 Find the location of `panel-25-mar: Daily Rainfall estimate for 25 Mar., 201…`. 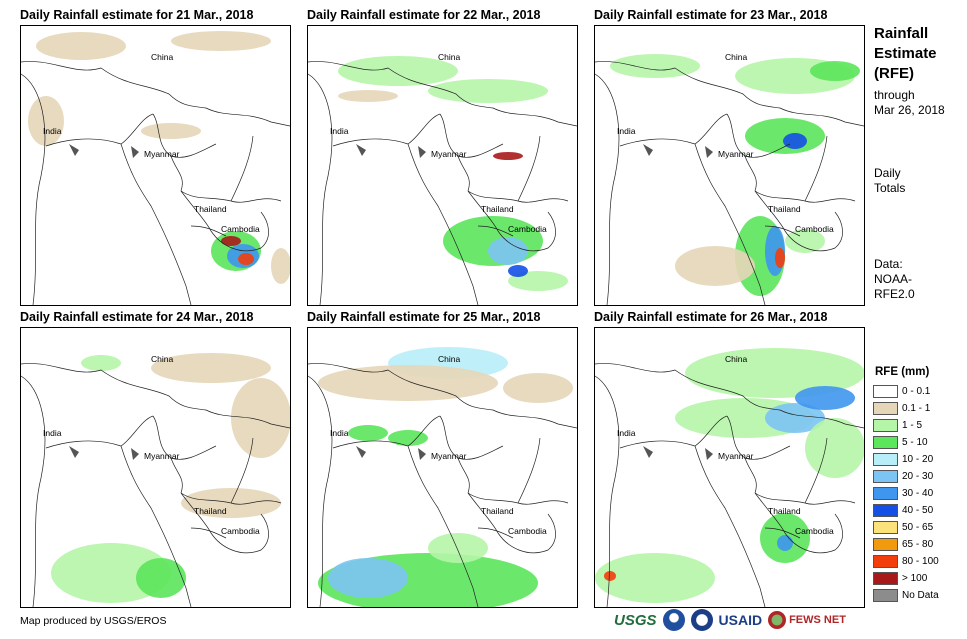

panel-25-mar: Daily Rainfall estimate for 25 Mar., 201… is located at coordinates (450, 460).